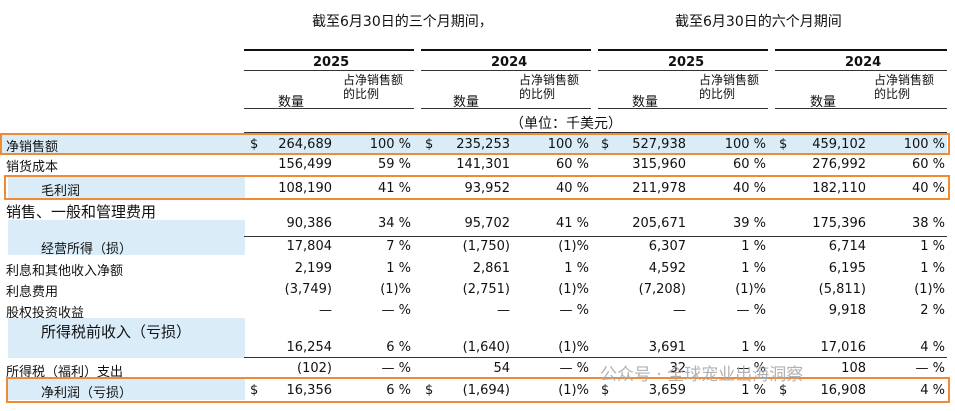  I want to click on row-label-cogs: 销货成本, so click(32, 167).